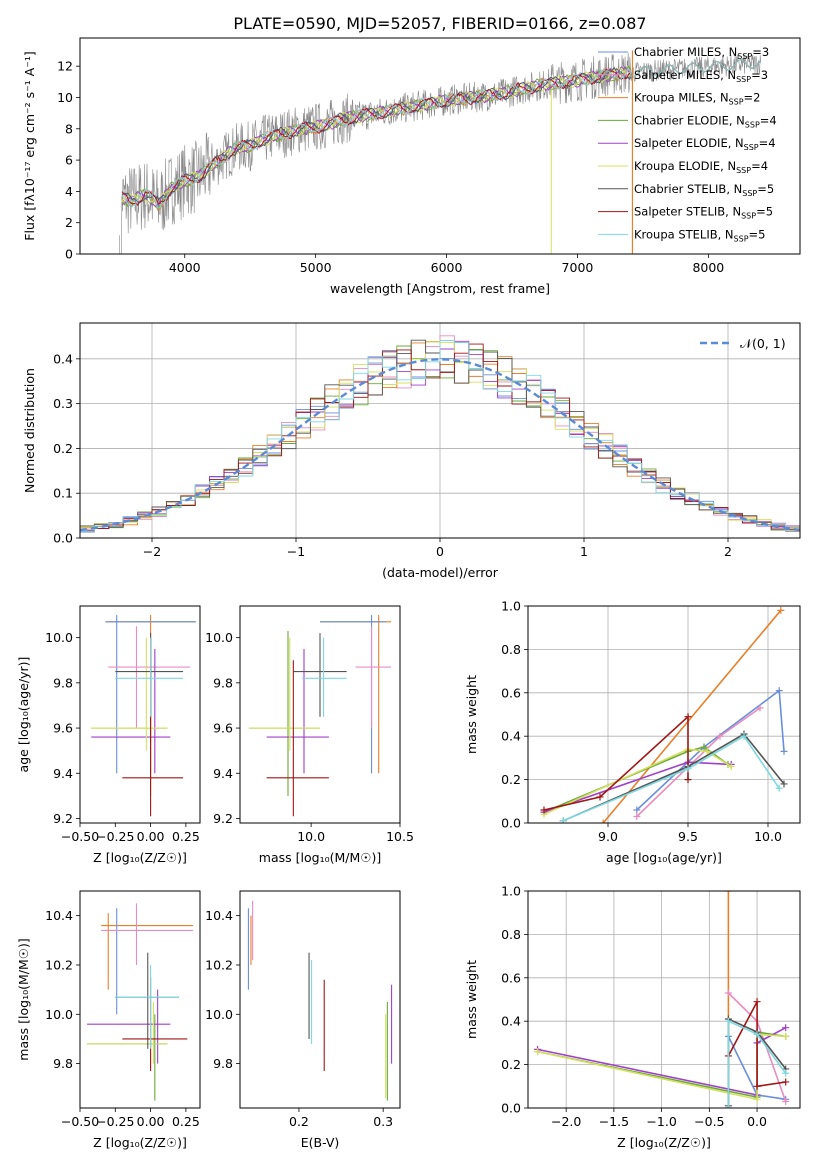 This screenshot has width=819, height=1170. I want to click on legend-label: Chabrier ELODIE, NSSP=4, so click(705, 121).